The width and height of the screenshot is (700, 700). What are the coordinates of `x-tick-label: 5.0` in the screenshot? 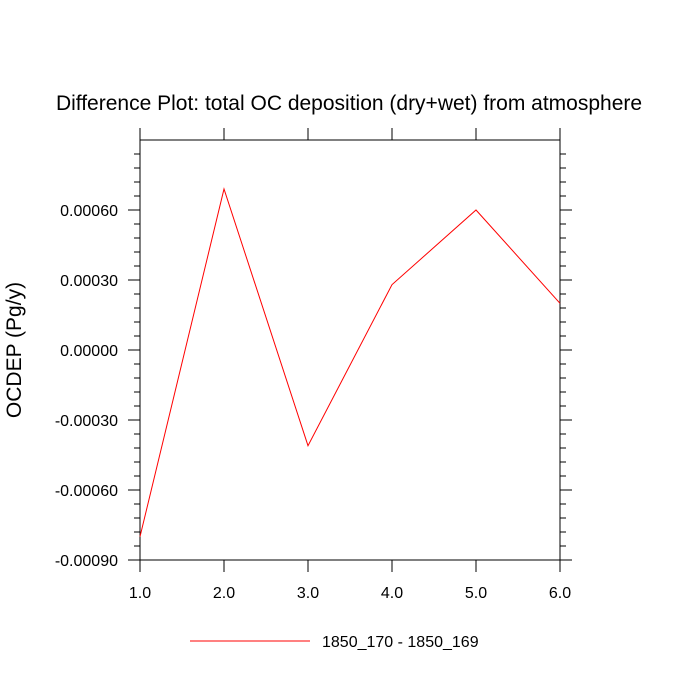 It's located at (476, 593).